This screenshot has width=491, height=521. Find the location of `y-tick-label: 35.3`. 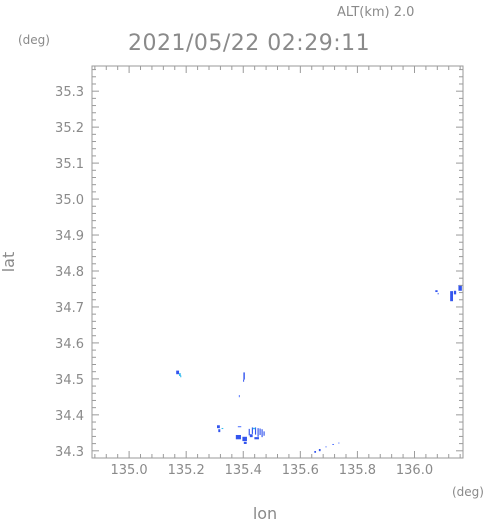

y-tick-label: 35.3 is located at coordinates (69, 92).